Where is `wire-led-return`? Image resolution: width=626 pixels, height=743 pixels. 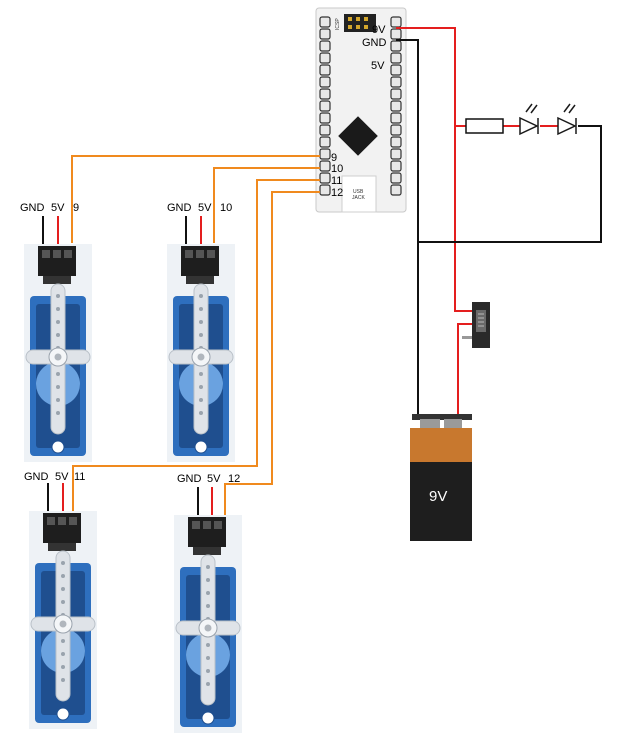
wire-led-return is located at coordinates (510, 184).